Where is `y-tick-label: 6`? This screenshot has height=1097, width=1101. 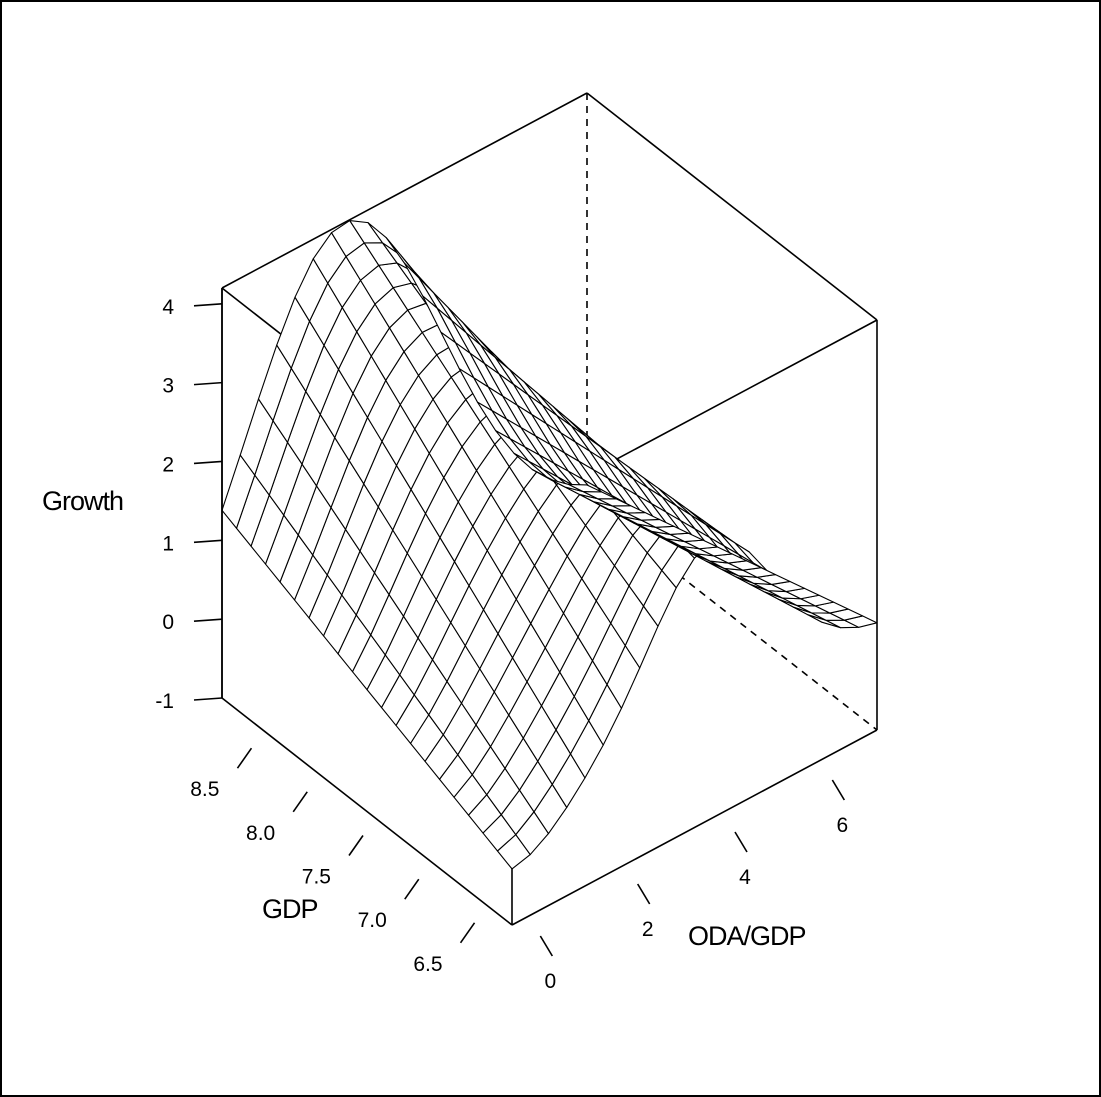 y-tick-label: 6 is located at coordinates (842, 825).